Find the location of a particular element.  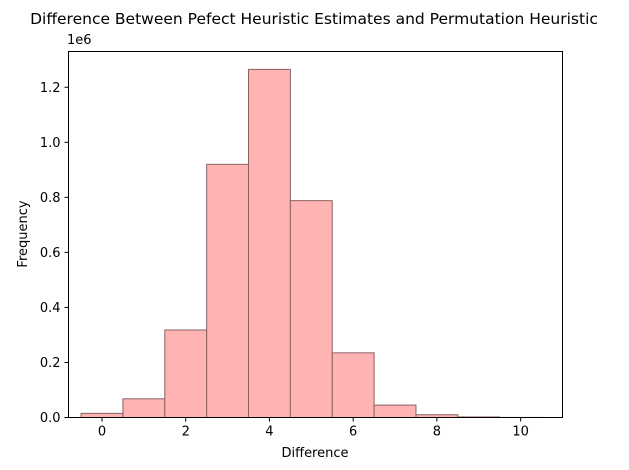

y-tick-label: 0.8 is located at coordinates (50, 198).